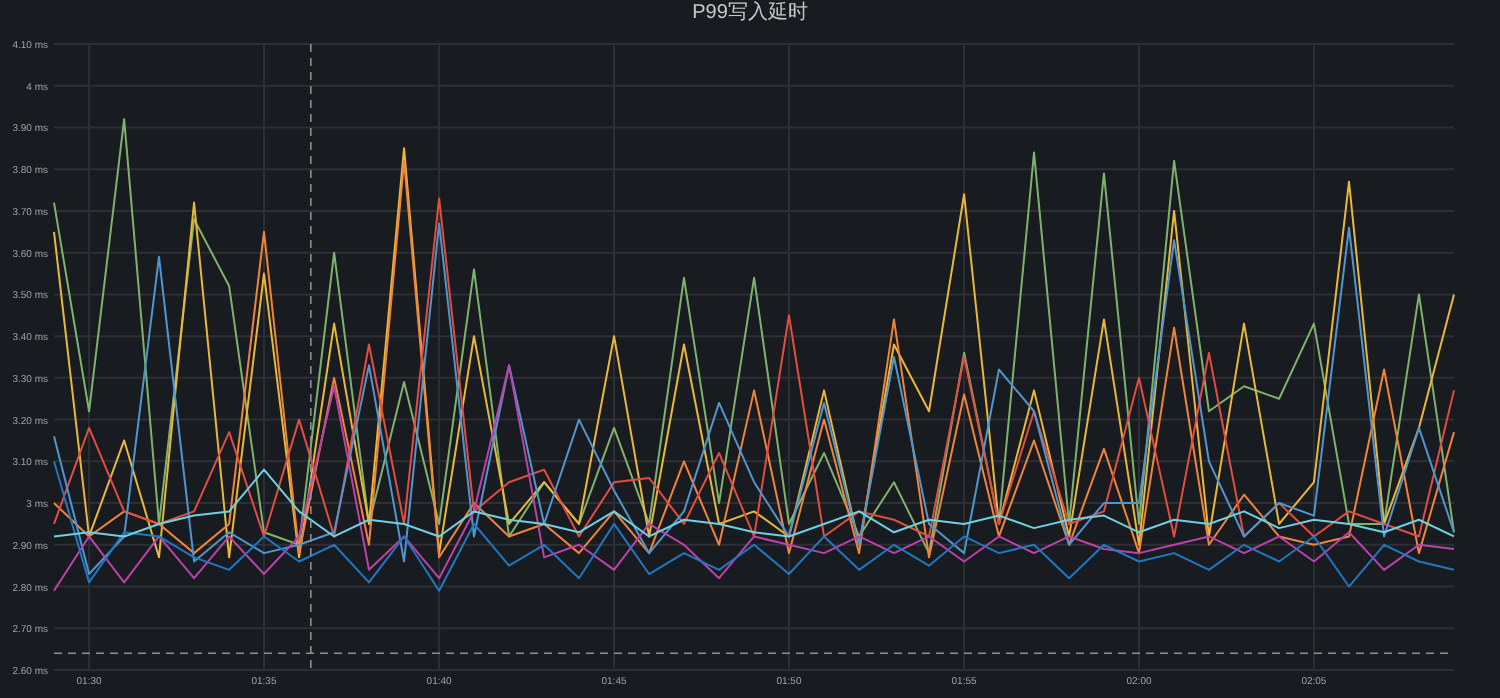 This screenshot has height=698, width=1500. Describe the element at coordinates (750, 13) in the screenshot. I see `title: P99写入延时` at that location.